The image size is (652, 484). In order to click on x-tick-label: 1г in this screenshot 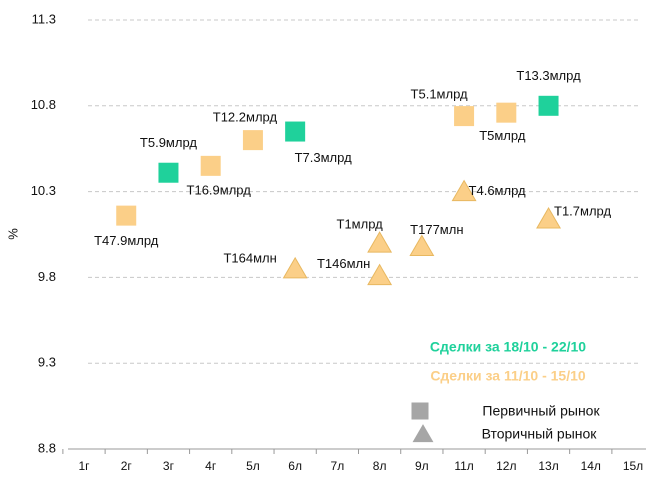, I will do `click(84, 466)`.